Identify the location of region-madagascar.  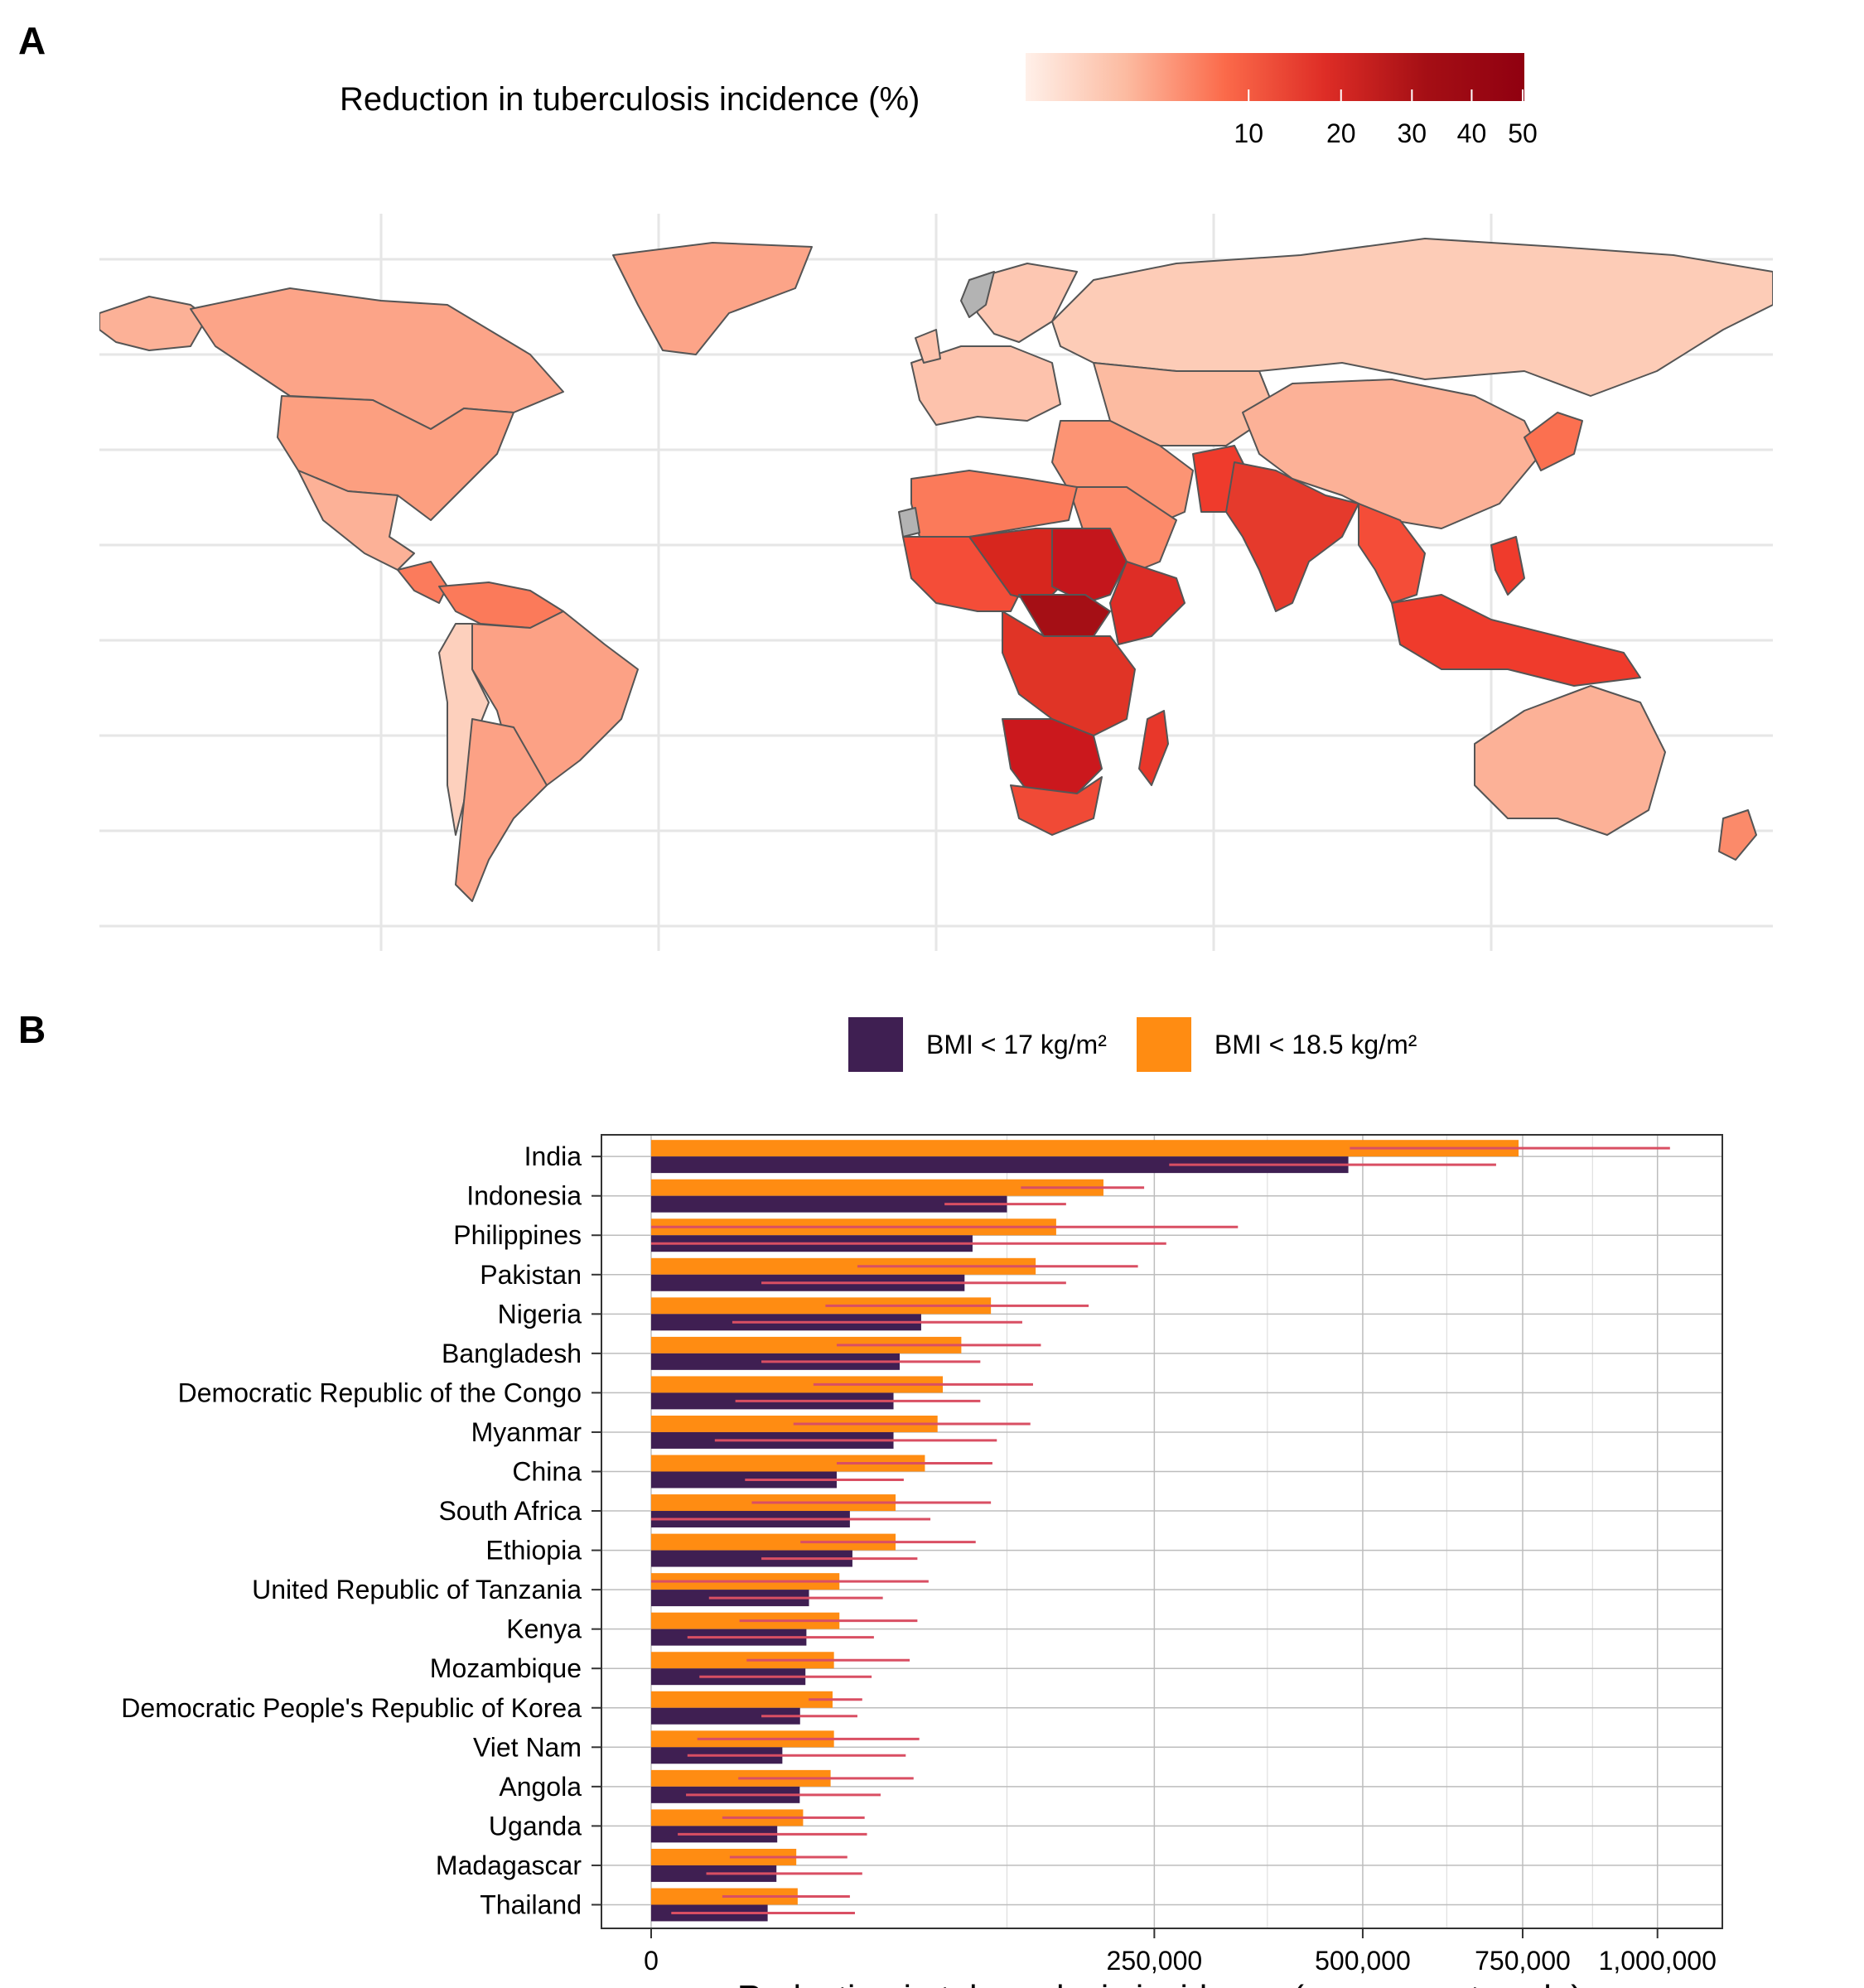
(1153, 748).